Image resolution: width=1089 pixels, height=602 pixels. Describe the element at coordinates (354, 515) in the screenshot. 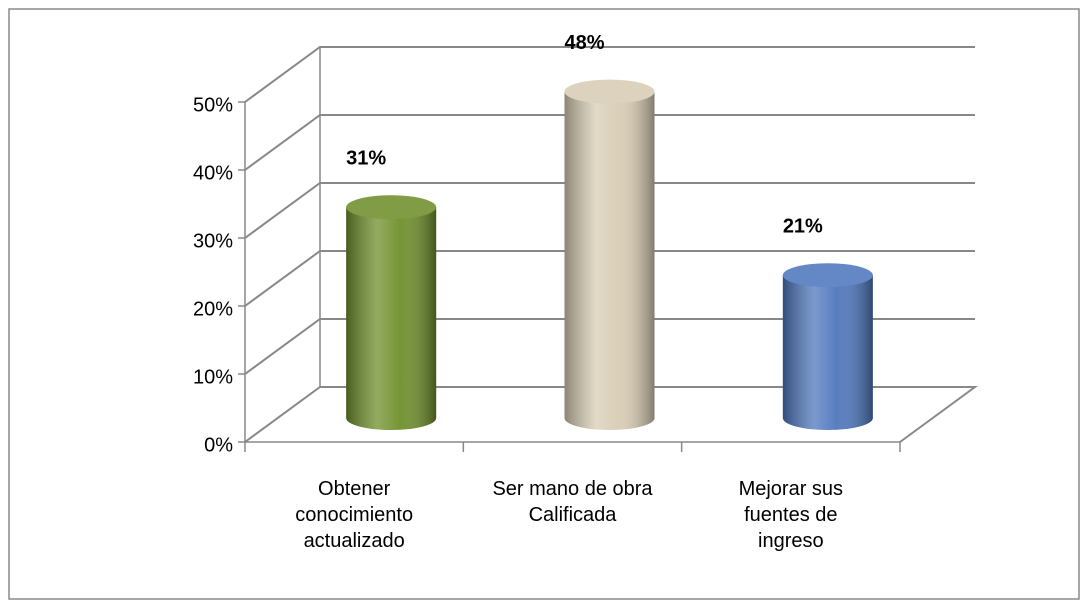

I see `x-tick-label: Obtener conocimiento actualizado` at that location.